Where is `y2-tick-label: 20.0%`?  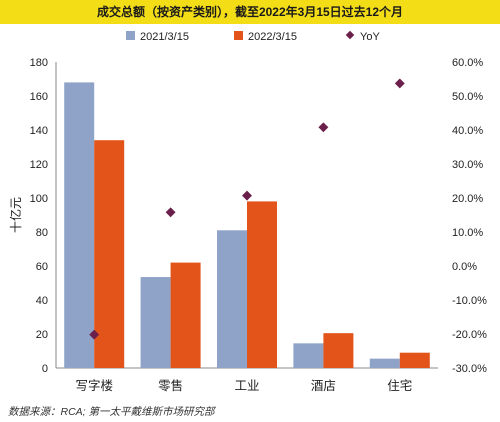 y2-tick-label: 20.0% is located at coordinates (467, 199).